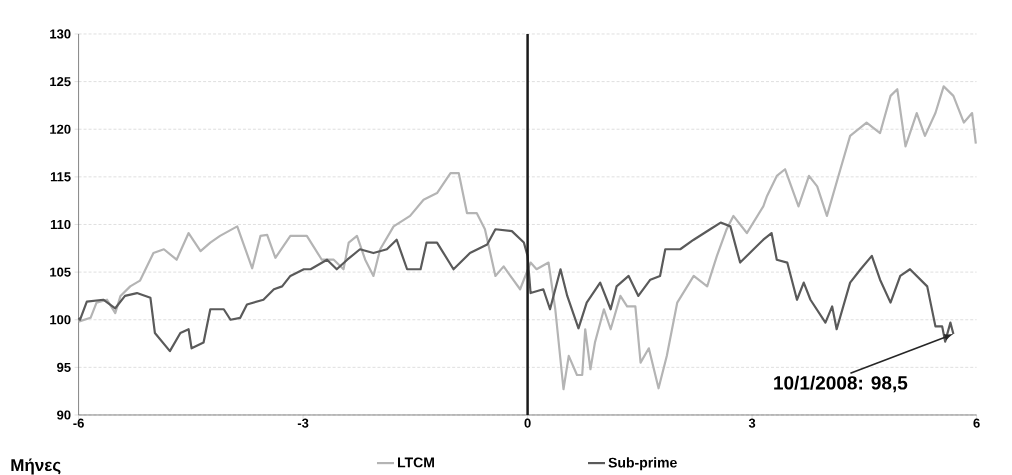 This screenshot has width=1012, height=475. Describe the element at coordinates (642, 464) in the screenshot. I see `legend-label: Sub-prime` at that location.